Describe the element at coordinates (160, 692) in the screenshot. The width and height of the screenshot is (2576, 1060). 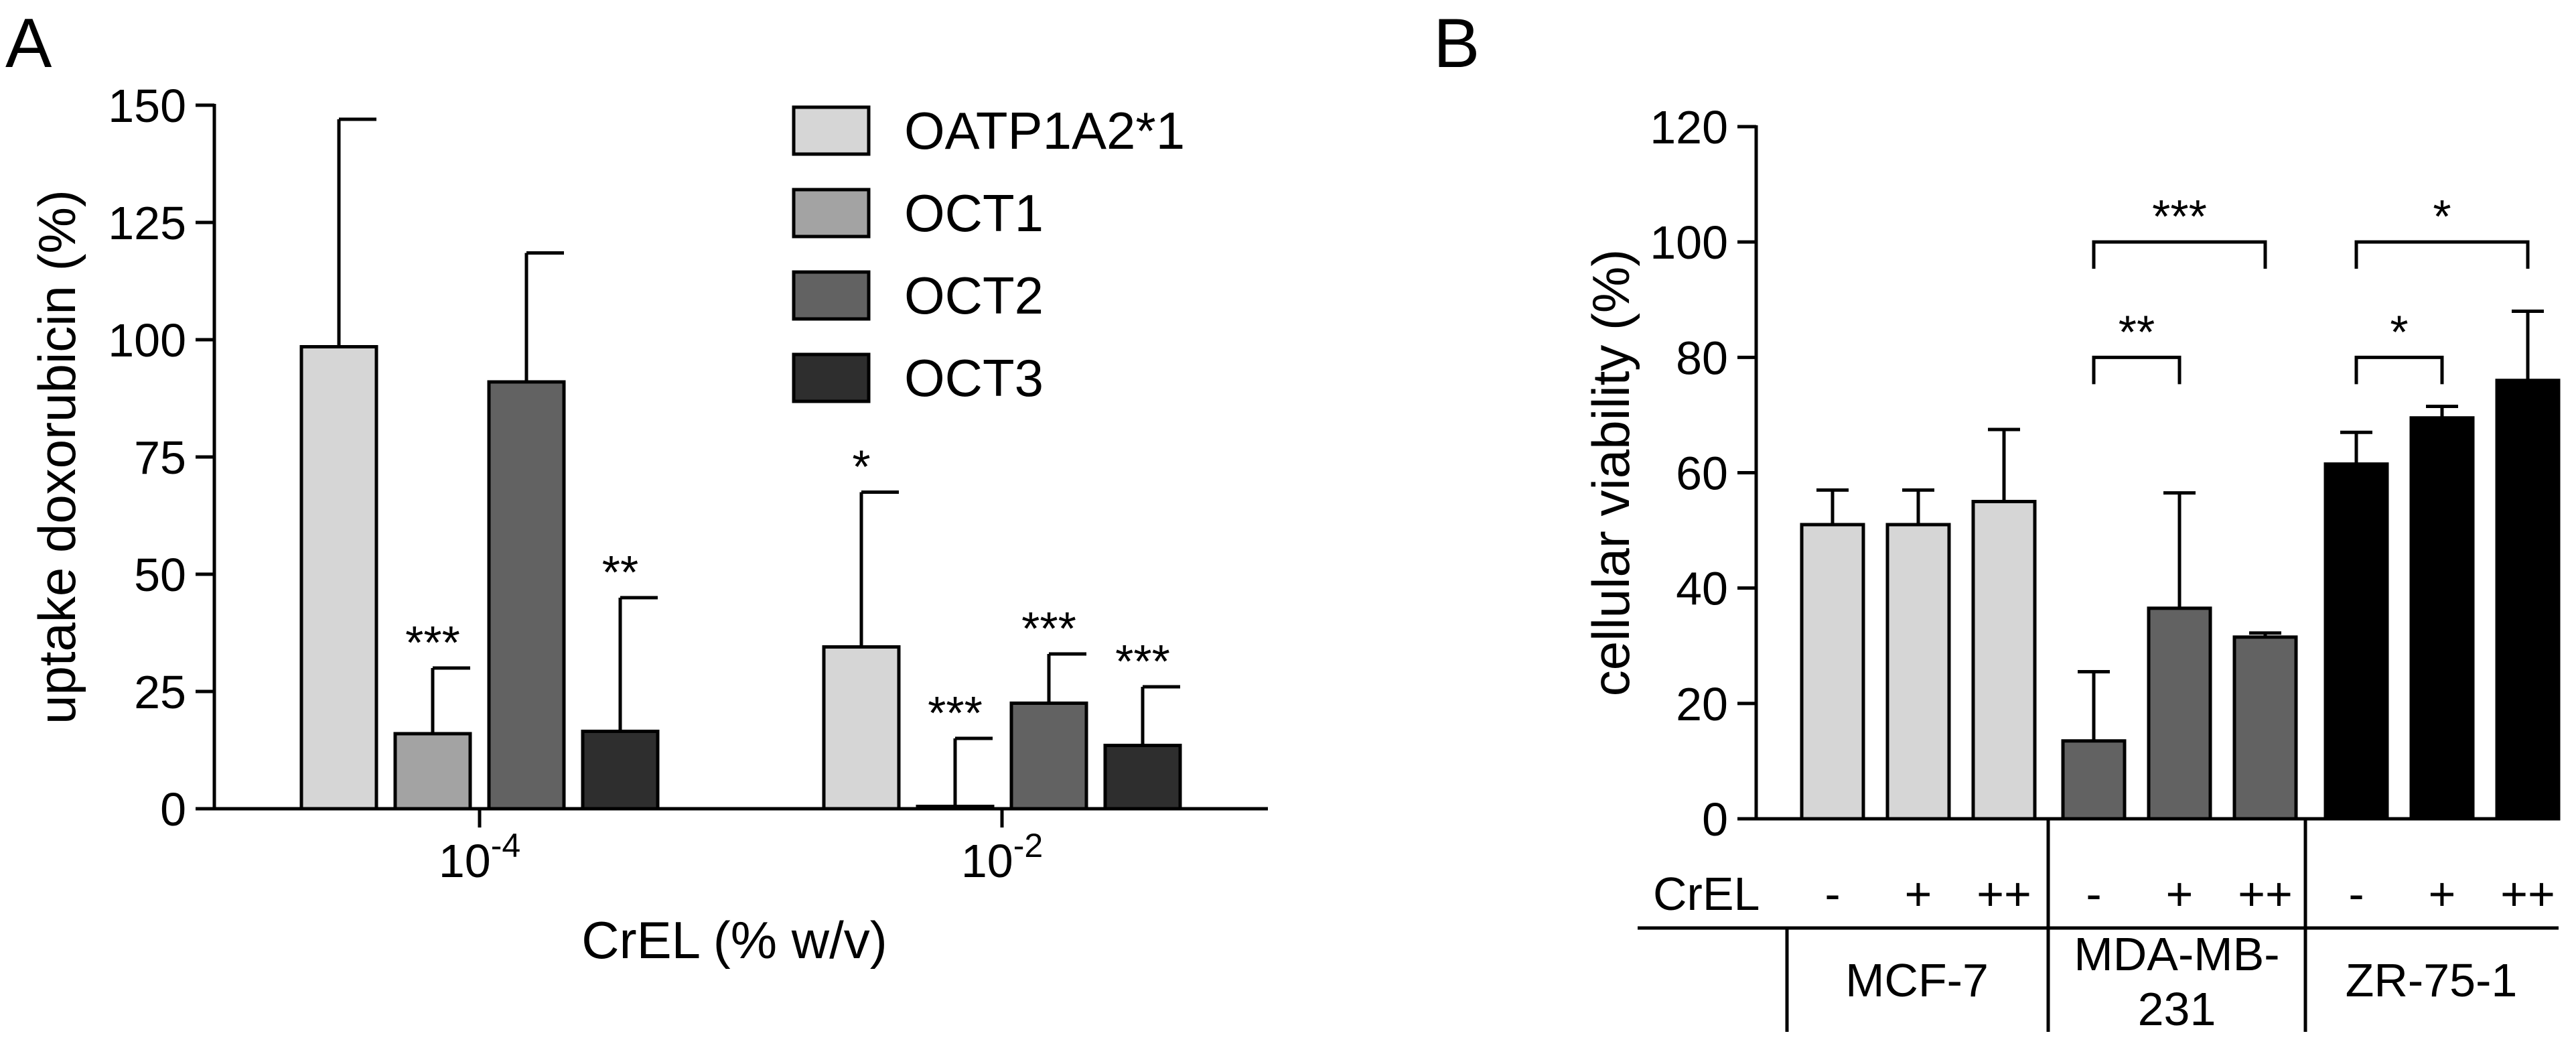
I see `y-tick-label: 25` at that location.